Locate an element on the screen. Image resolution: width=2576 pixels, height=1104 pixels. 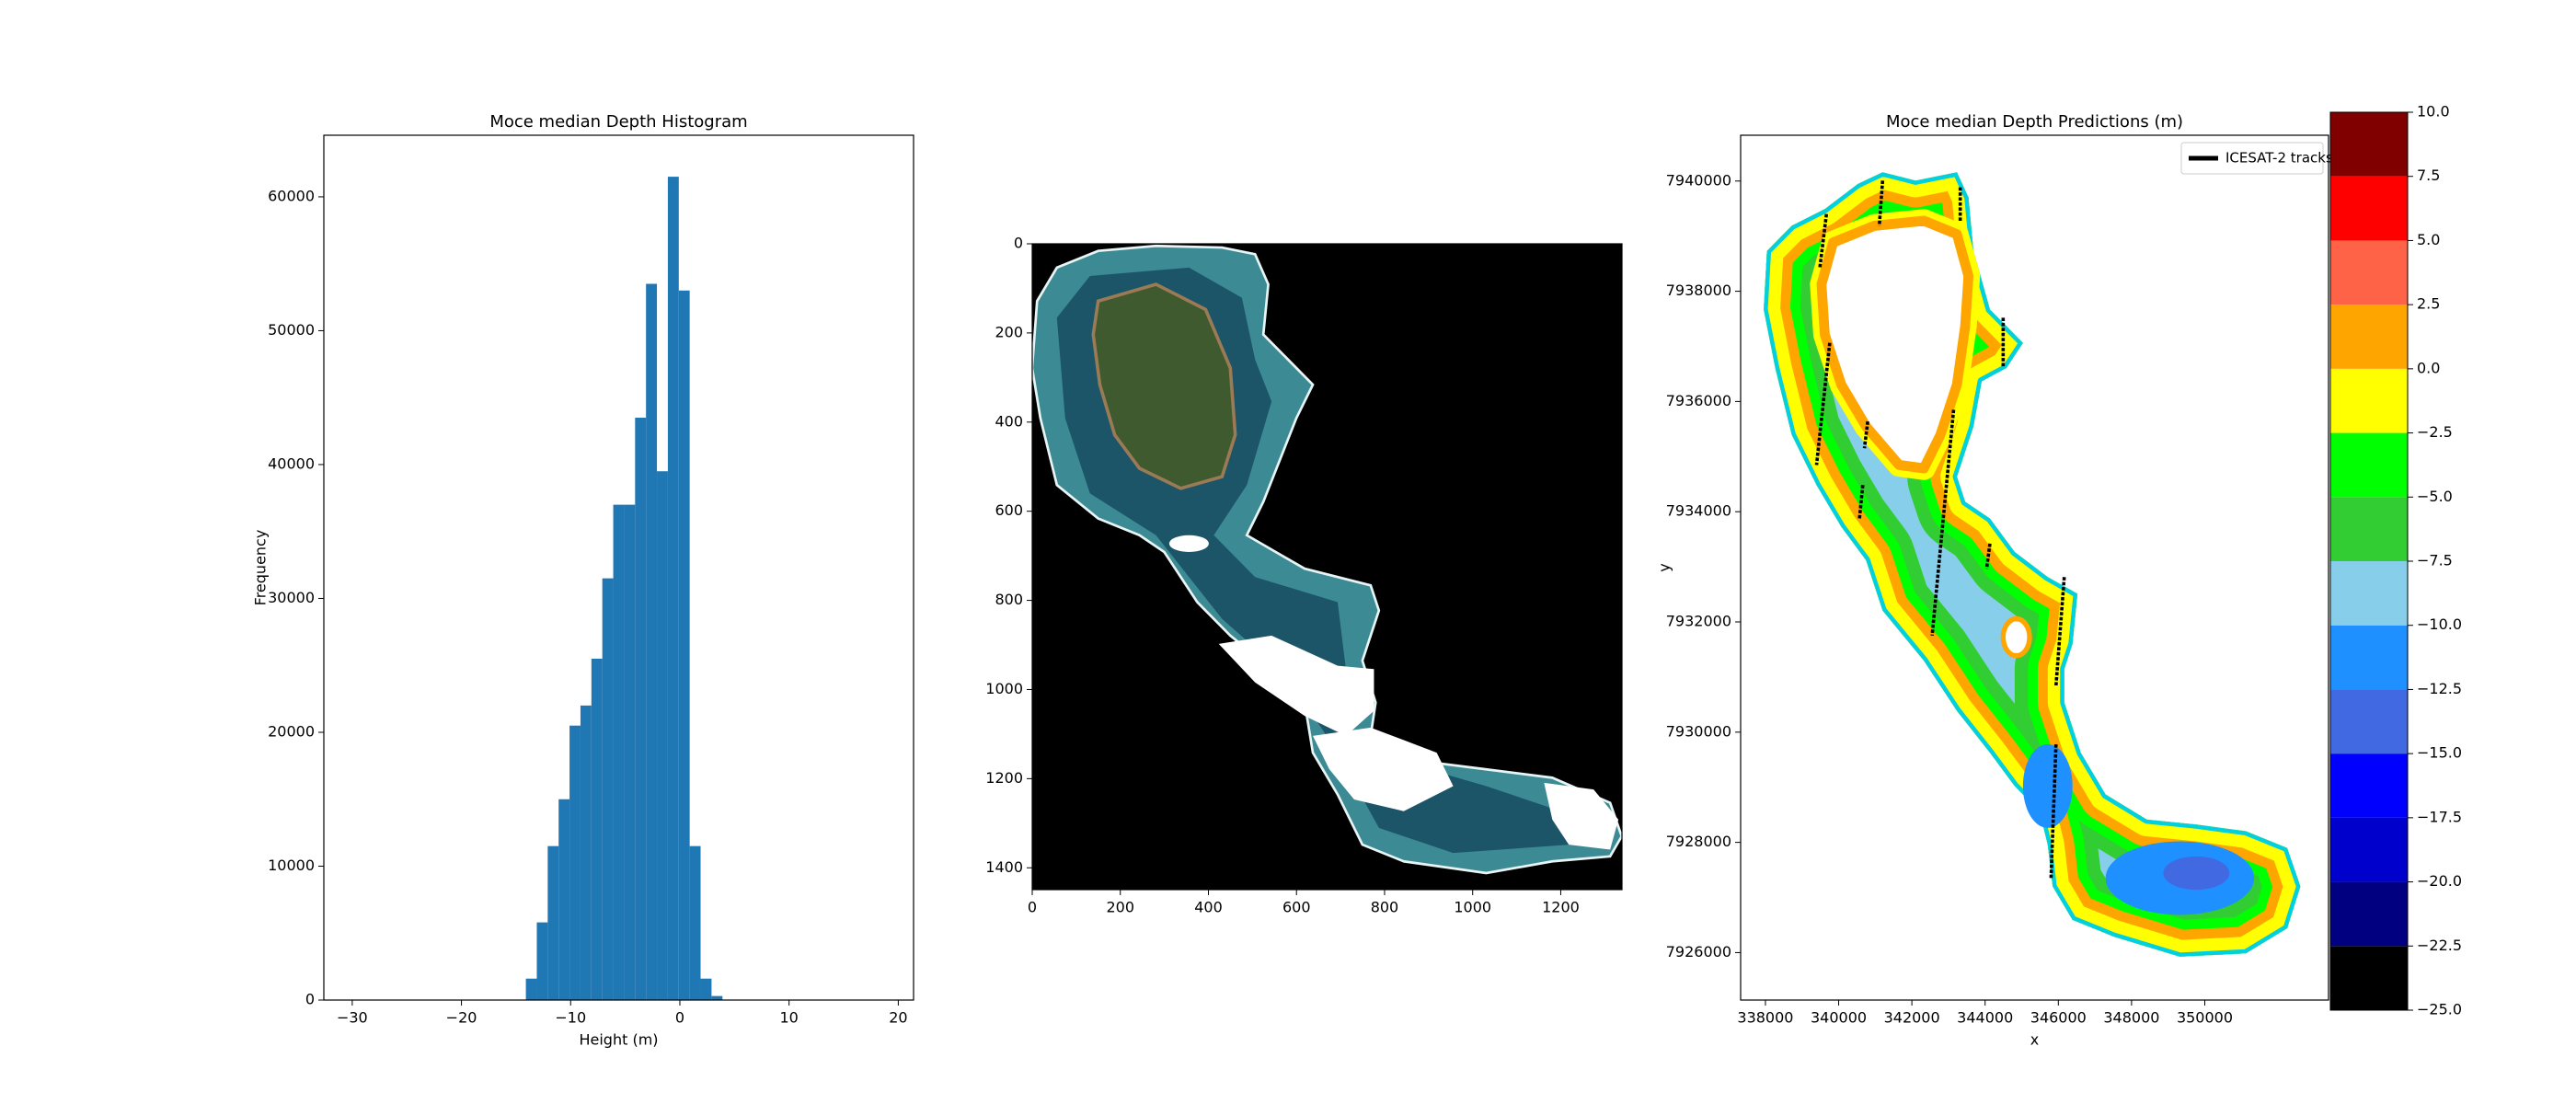
x-tick-label: 340000 is located at coordinates (1839, 1018).